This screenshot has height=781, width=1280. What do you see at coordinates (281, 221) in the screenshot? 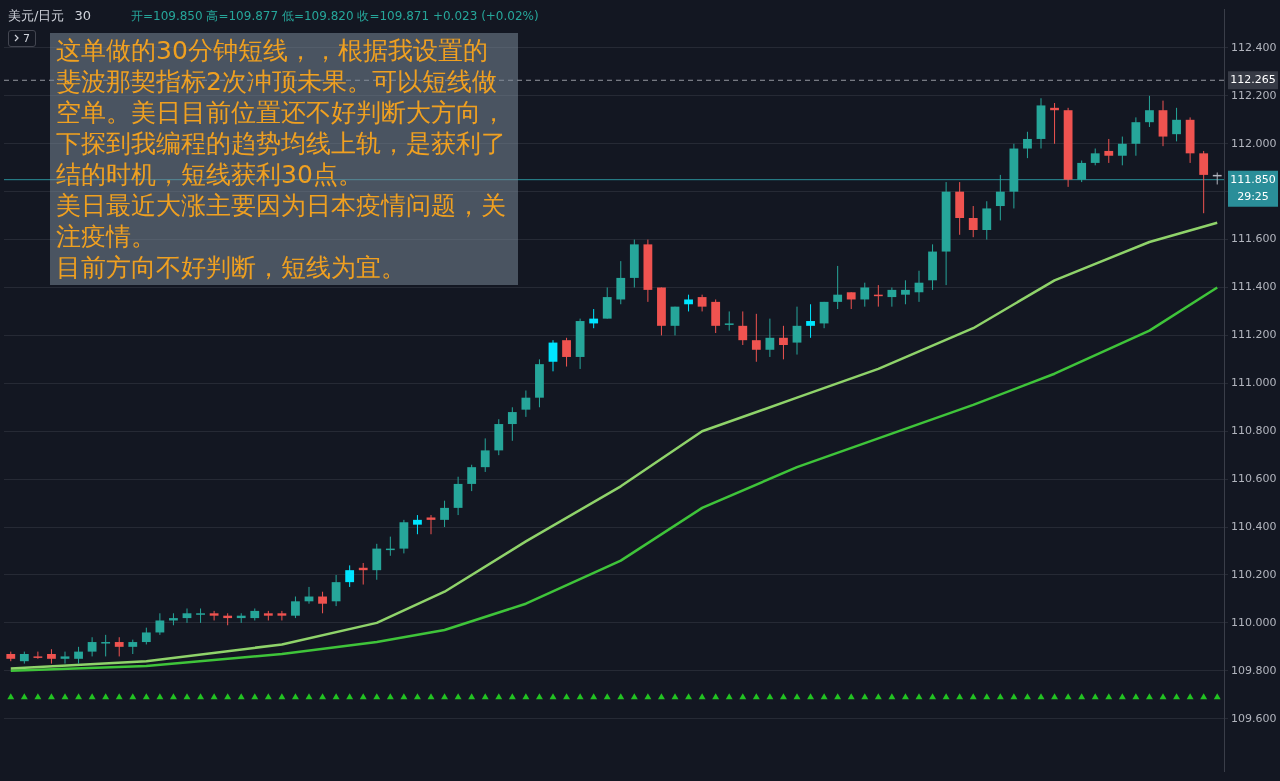
I see `annotation: 美日最近大涨主要因为日本疫情问题，关注疫情。` at bounding box center [281, 221].